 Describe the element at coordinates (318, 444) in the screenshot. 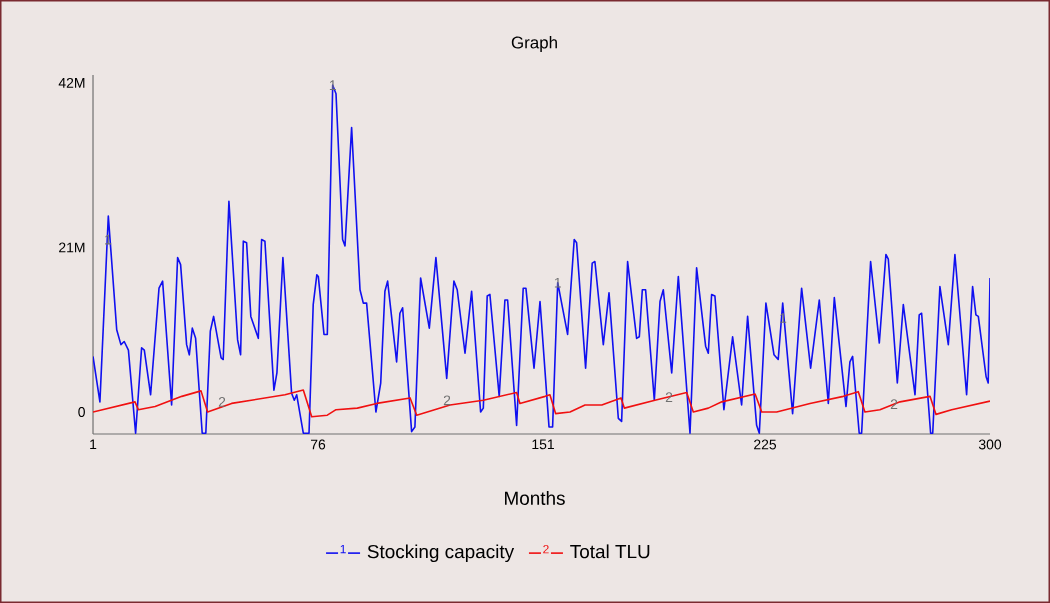

I see `x-tick-label: 76` at that location.